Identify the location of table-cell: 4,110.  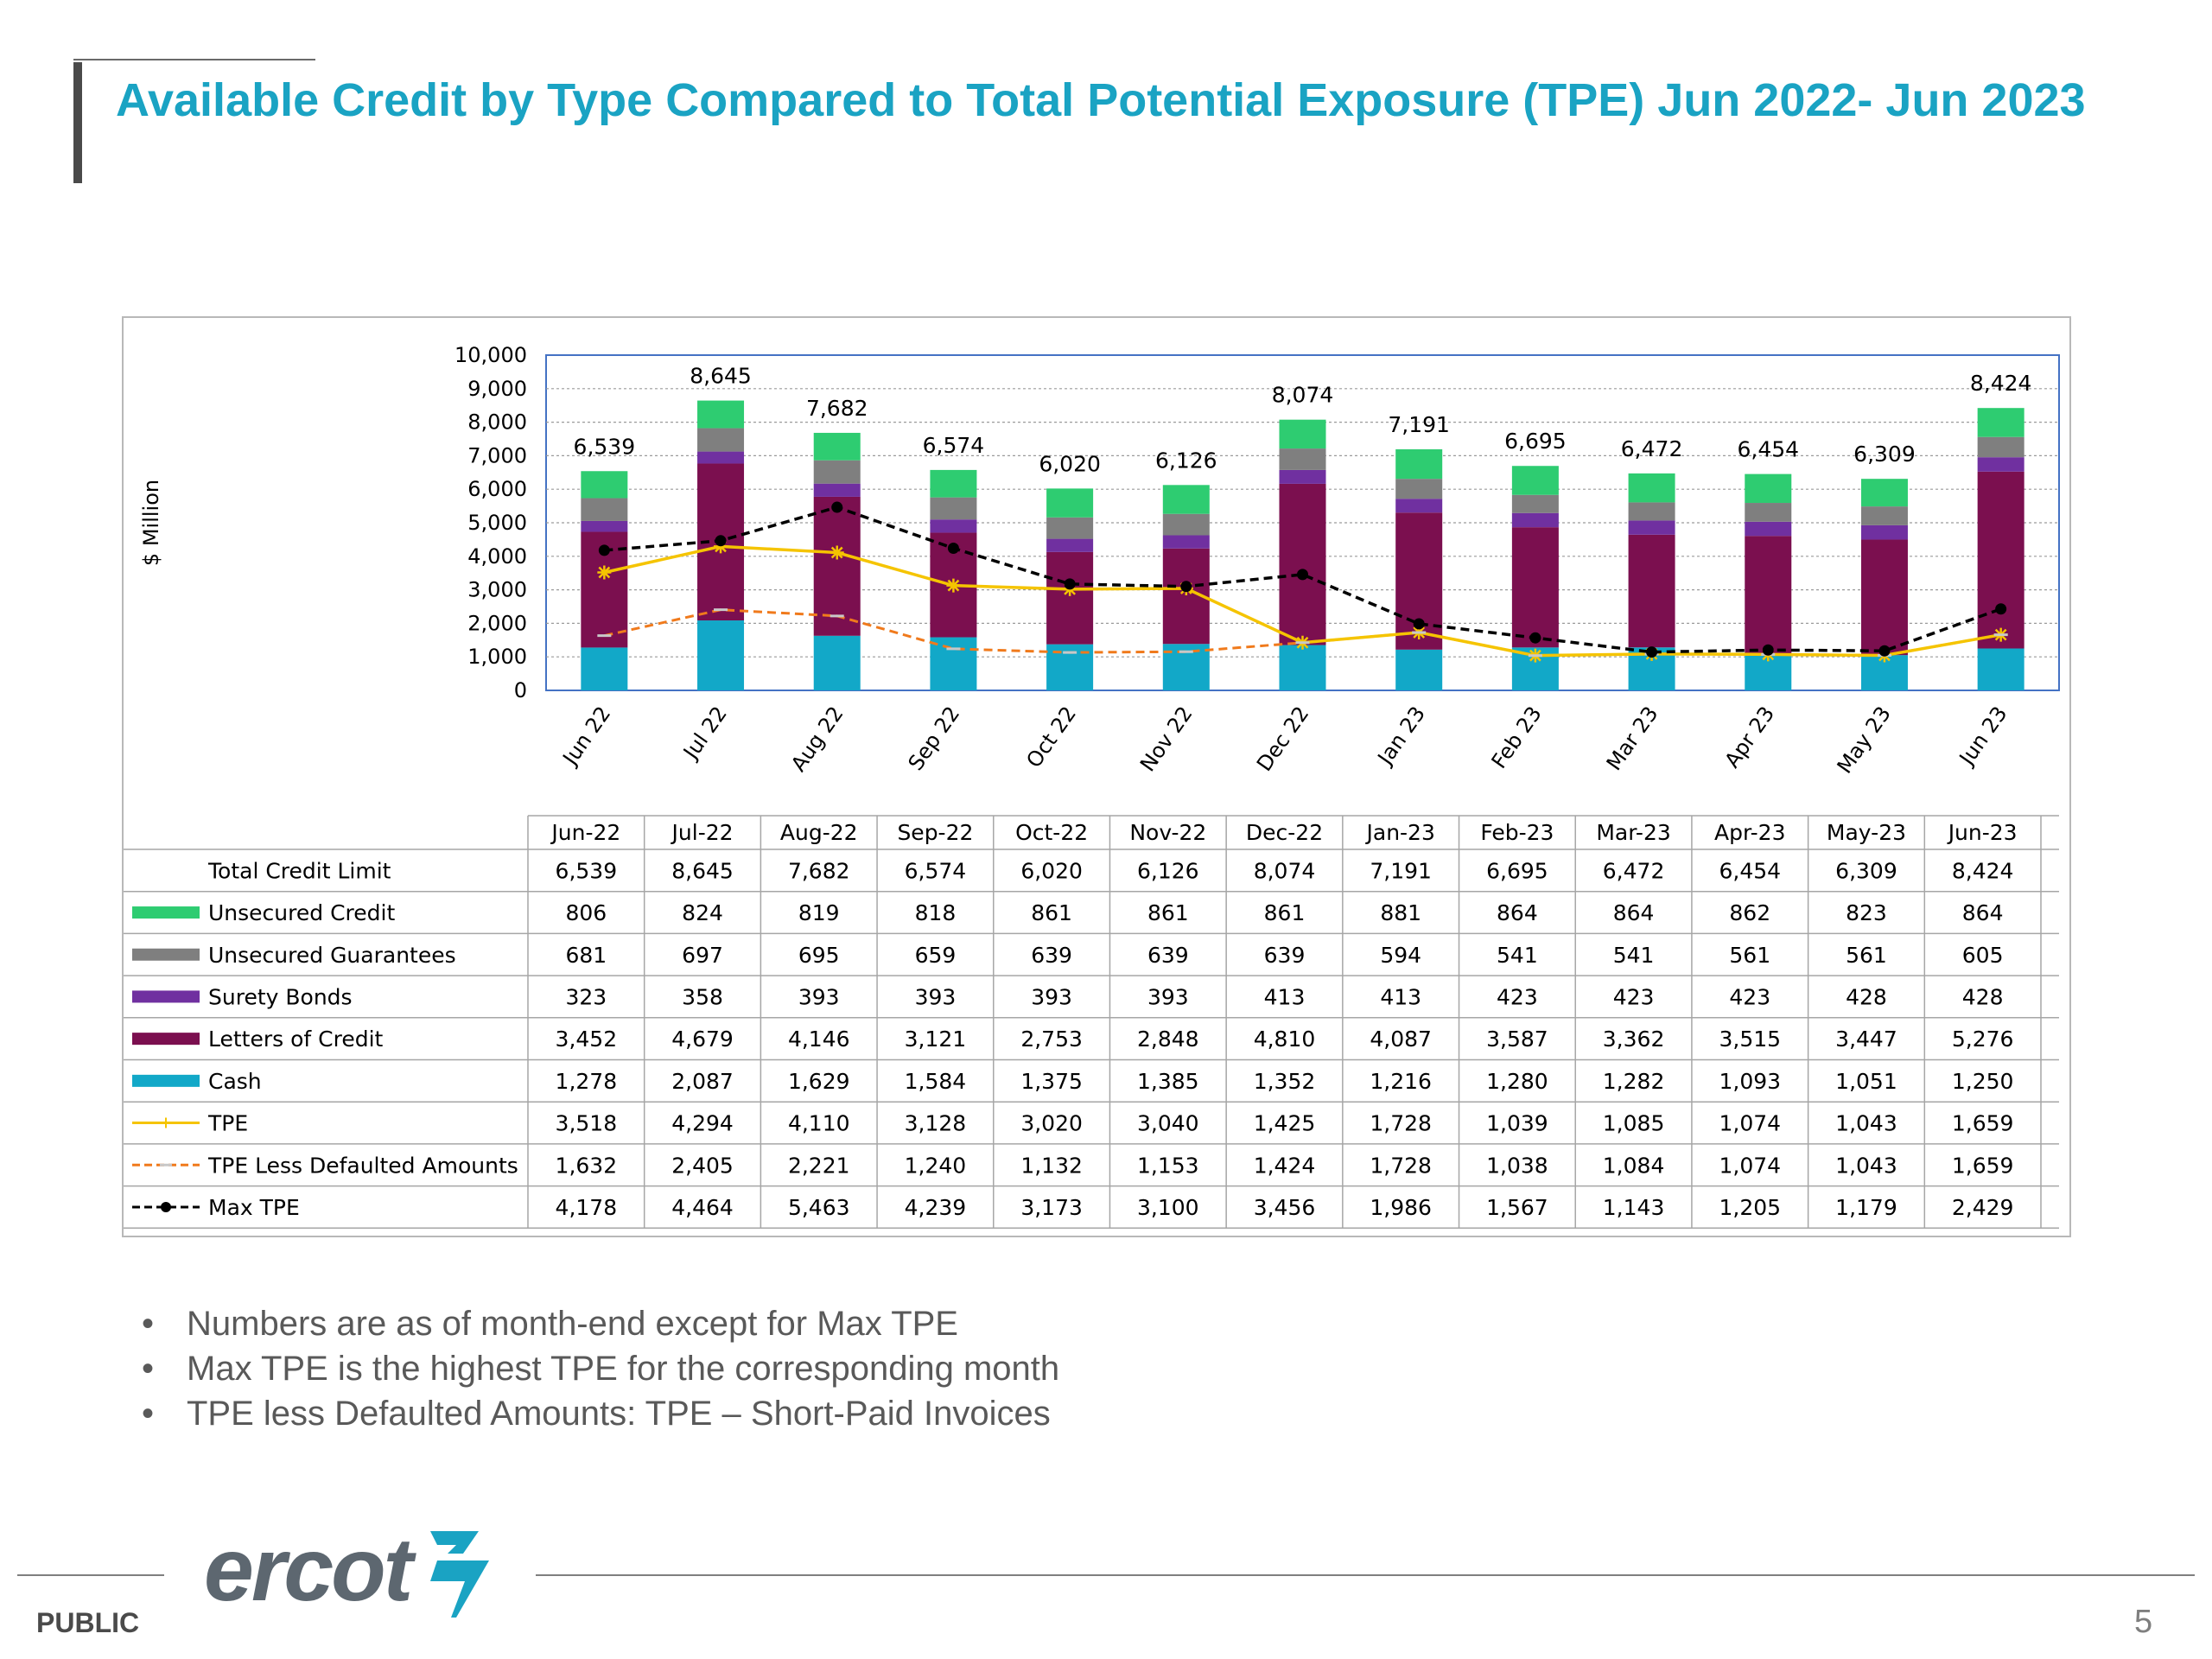
(819, 1123).